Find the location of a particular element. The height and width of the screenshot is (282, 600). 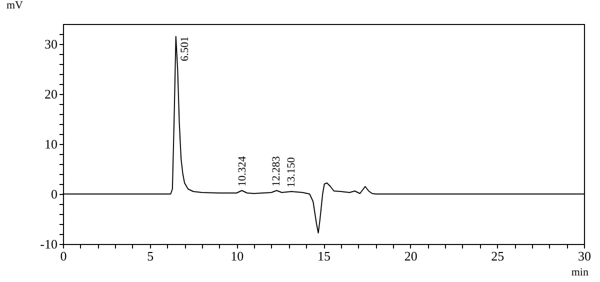

y-tick-label: 30 is located at coordinates (51, 44).